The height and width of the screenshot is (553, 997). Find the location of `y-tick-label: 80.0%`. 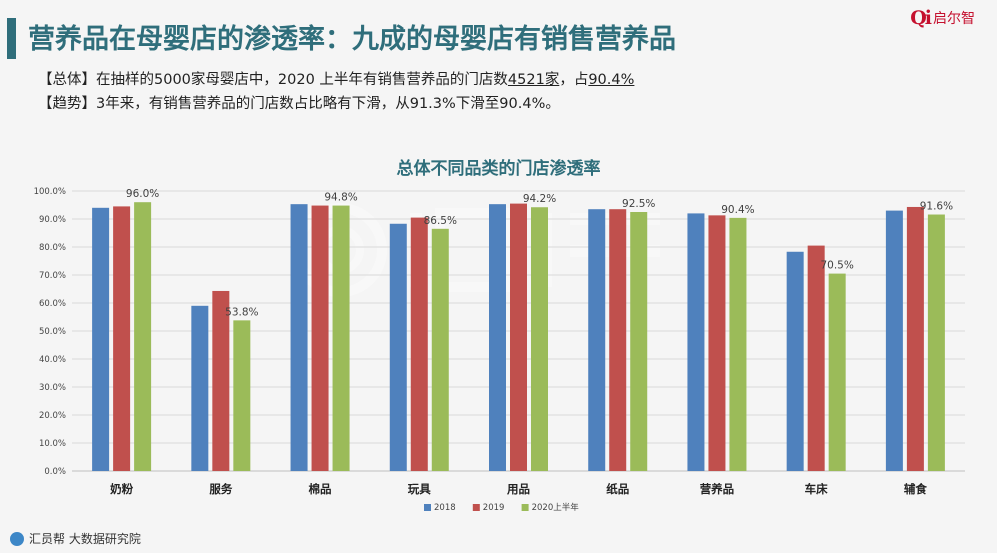

y-tick-label: 80.0% is located at coordinates (52, 248).